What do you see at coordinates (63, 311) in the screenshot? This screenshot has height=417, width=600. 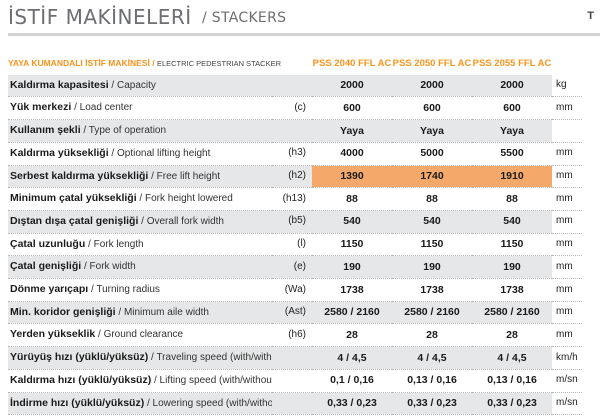 I see `spec-label-tr: Min. koridor genişliği` at bounding box center [63, 311].